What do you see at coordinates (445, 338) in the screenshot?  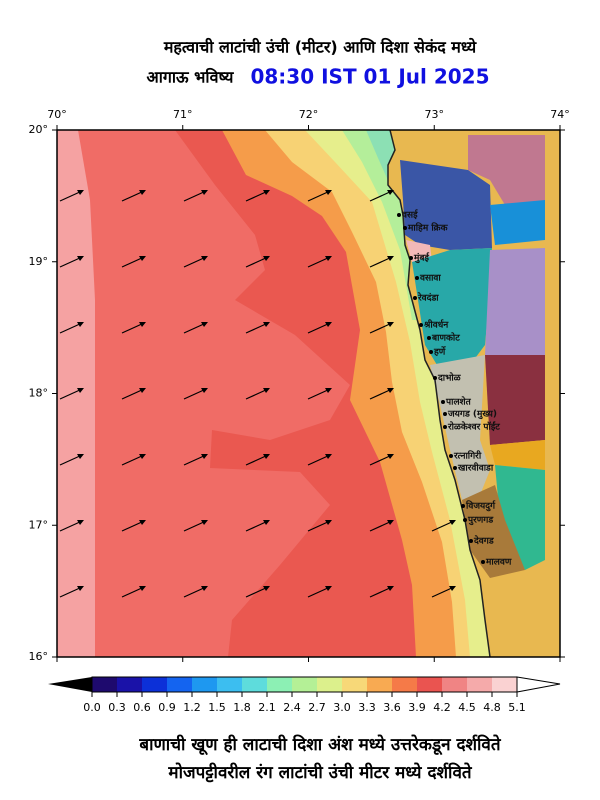 I see `place-label: बाणकोट` at bounding box center [445, 338].